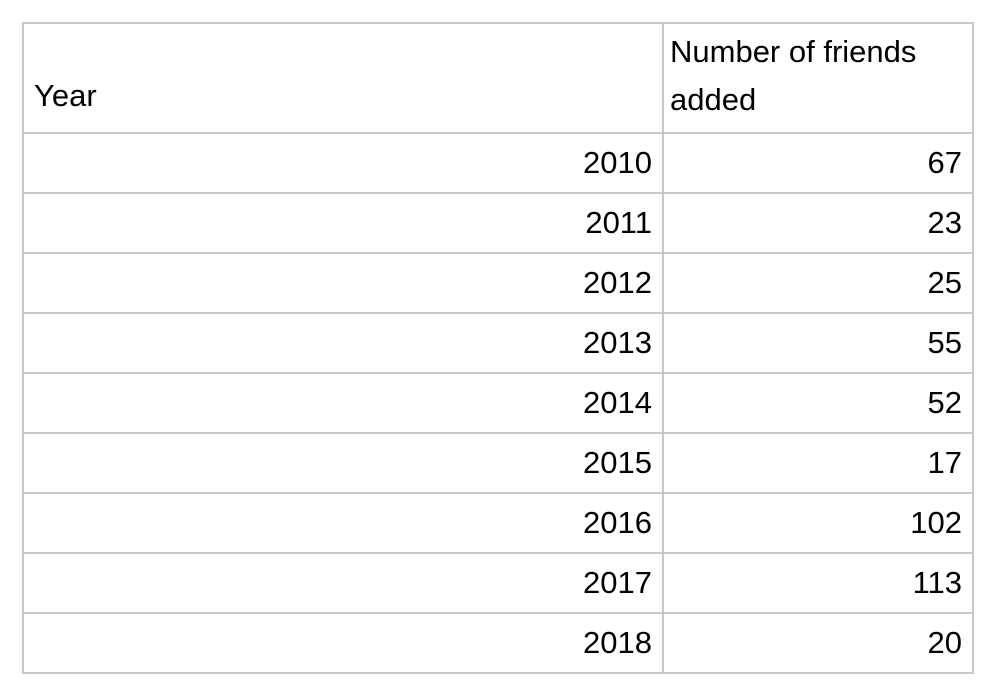 The height and width of the screenshot is (692, 992). Describe the element at coordinates (818, 223) in the screenshot. I see `friends-added-cell: 23` at that location.